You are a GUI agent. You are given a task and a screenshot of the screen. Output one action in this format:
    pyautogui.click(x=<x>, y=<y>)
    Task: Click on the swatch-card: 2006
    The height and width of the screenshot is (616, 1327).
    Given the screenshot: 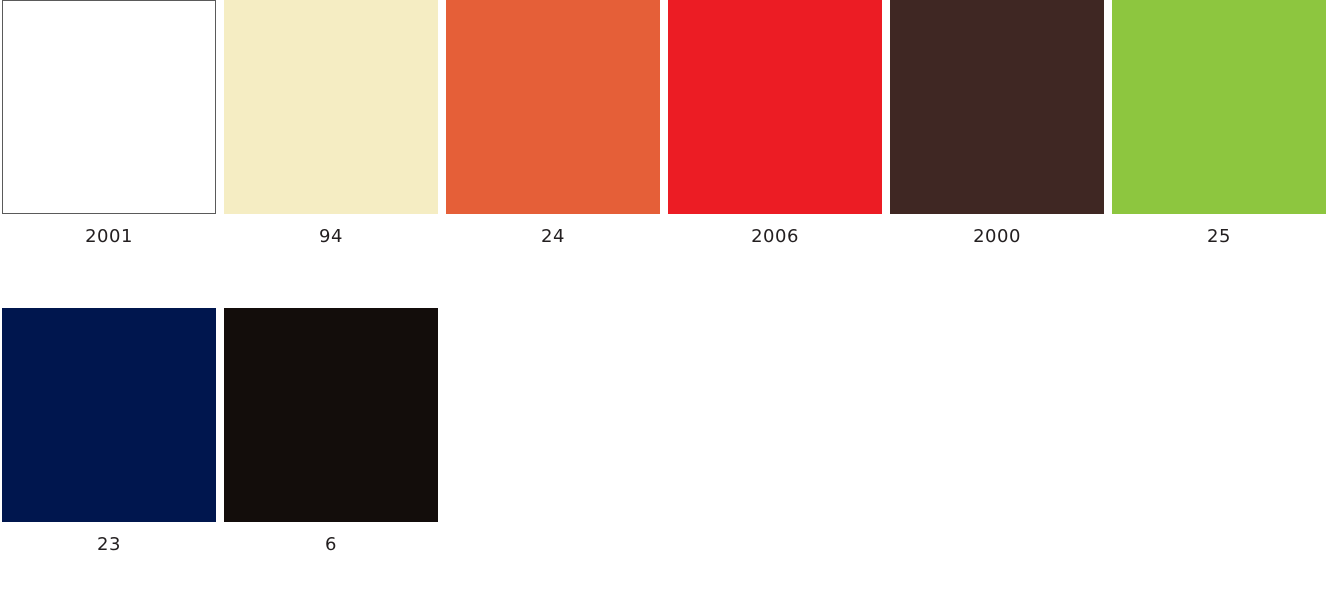 What is the action you would take?
    pyautogui.click(x=775, y=154)
    